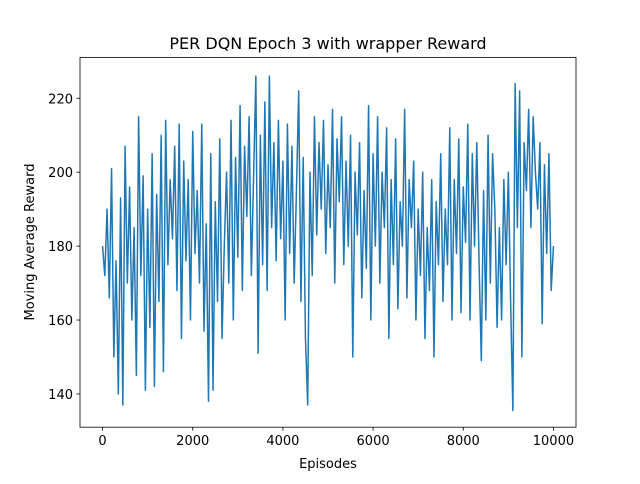  Describe the element at coordinates (60, 173) in the screenshot. I see `y-tick-label: 200` at that location.